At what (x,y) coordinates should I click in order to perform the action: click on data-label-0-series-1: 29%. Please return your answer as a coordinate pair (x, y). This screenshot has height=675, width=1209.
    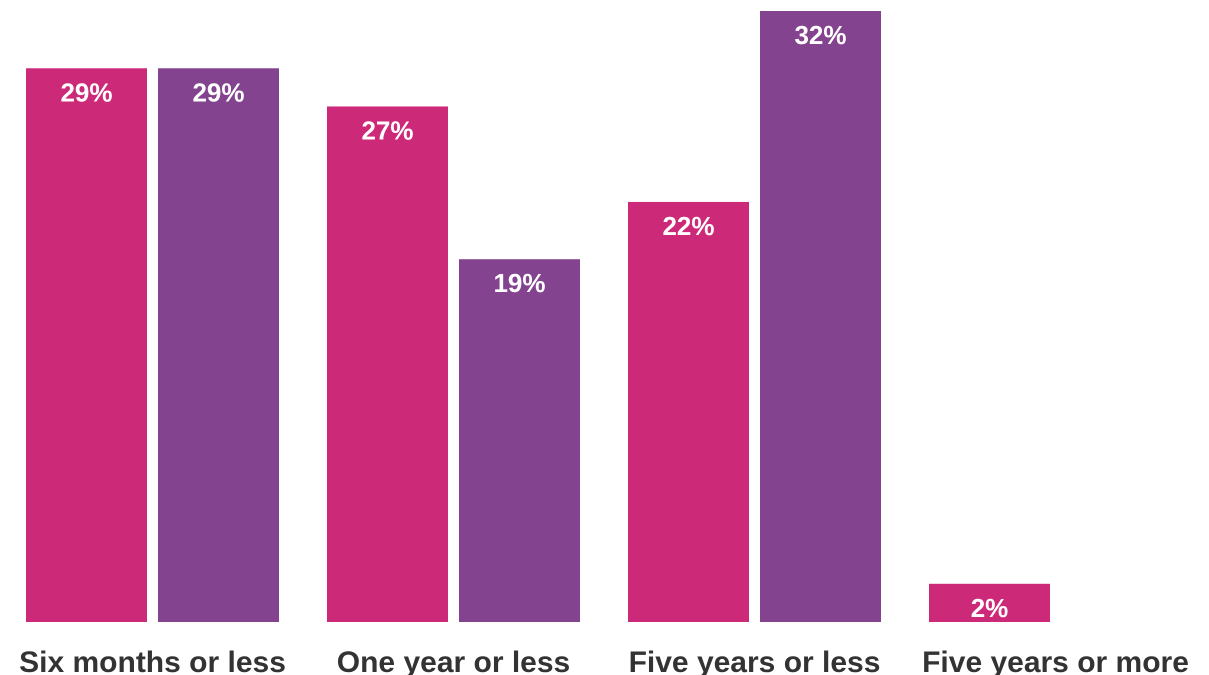
    Looking at the image, I should click on (218, 92).